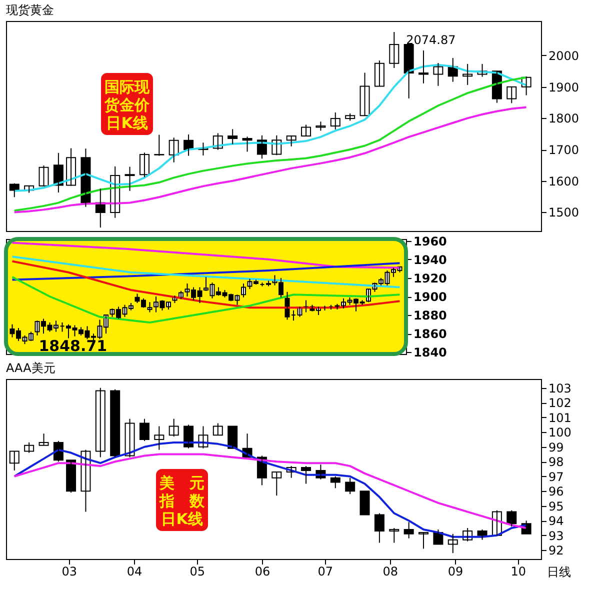  What do you see at coordinates (70, 571) in the screenshot?
I see `x-tick-label: 03` at bounding box center [70, 571].